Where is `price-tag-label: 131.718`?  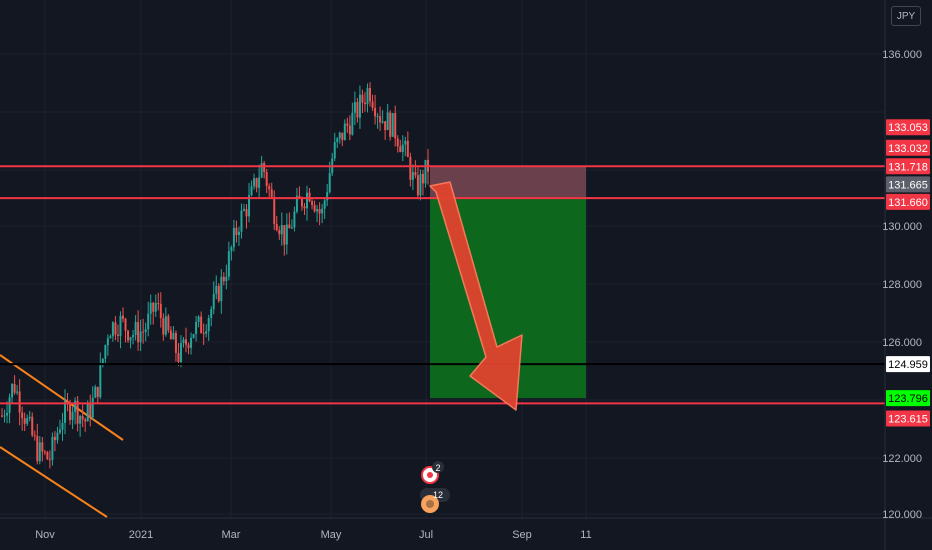 price-tag-label: 131.718 is located at coordinates (908, 167).